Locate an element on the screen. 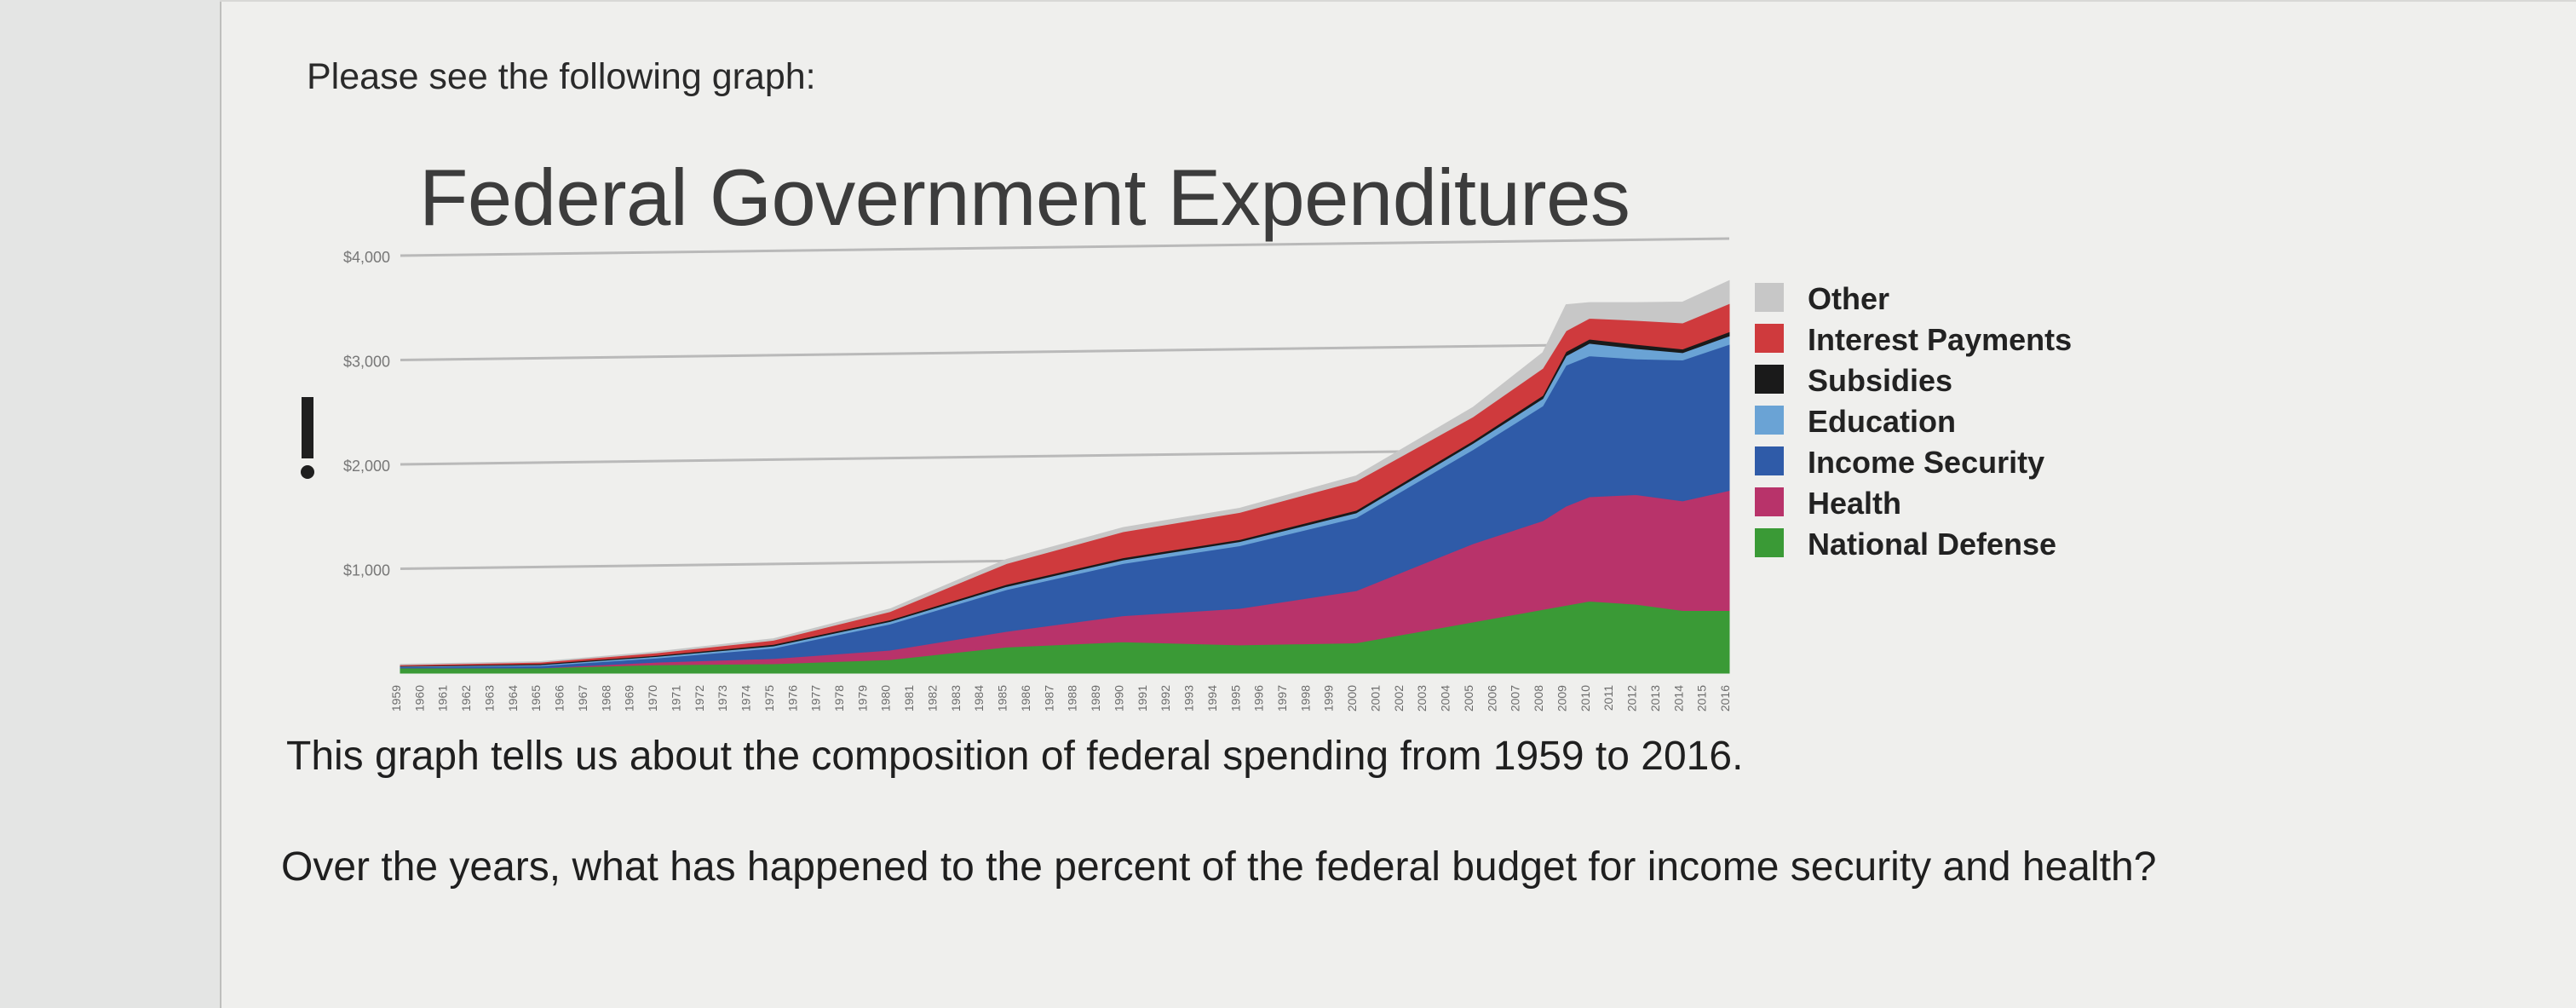 This screenshot has width=2576, height=1008. x-tick-label: 1991 is located at coordinates (1143, 698).